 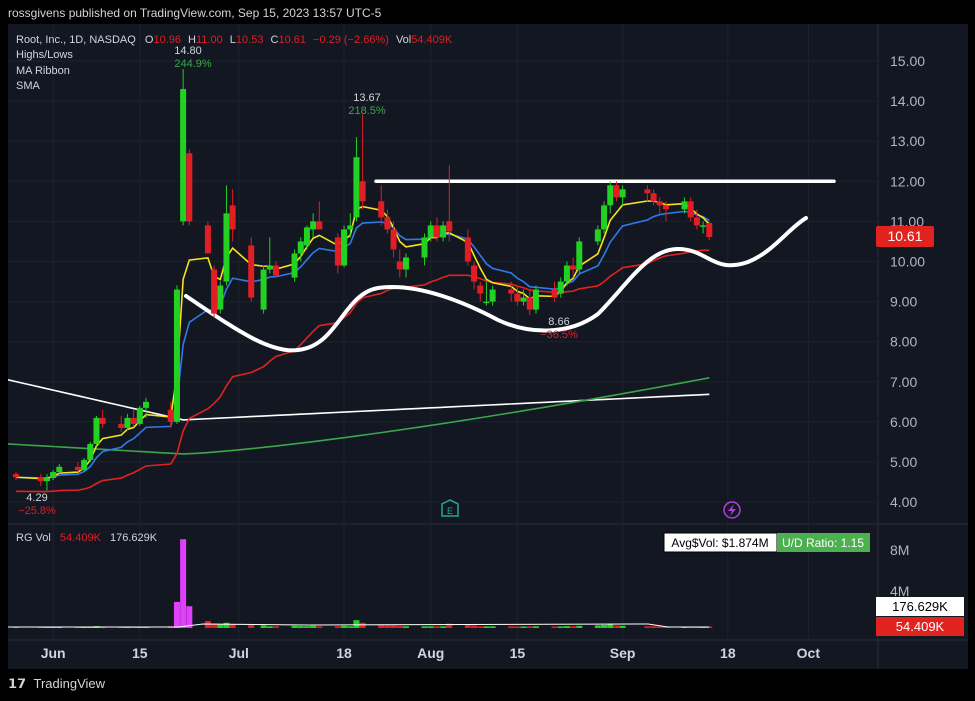 What do you see at coordinates (899, 591) in the screenshot?
I see `vol-axis-label-4m: 4M` at bounding box center [899, 591].